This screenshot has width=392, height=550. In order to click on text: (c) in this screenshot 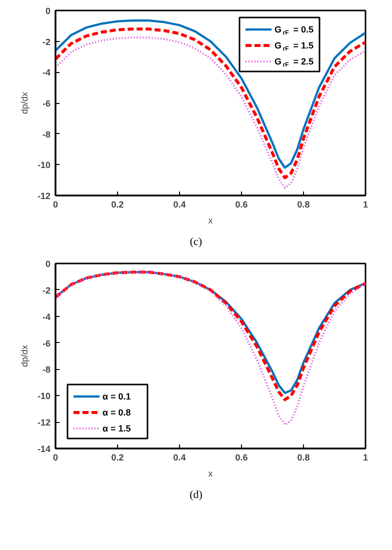, I will do `click(196, 242)`.